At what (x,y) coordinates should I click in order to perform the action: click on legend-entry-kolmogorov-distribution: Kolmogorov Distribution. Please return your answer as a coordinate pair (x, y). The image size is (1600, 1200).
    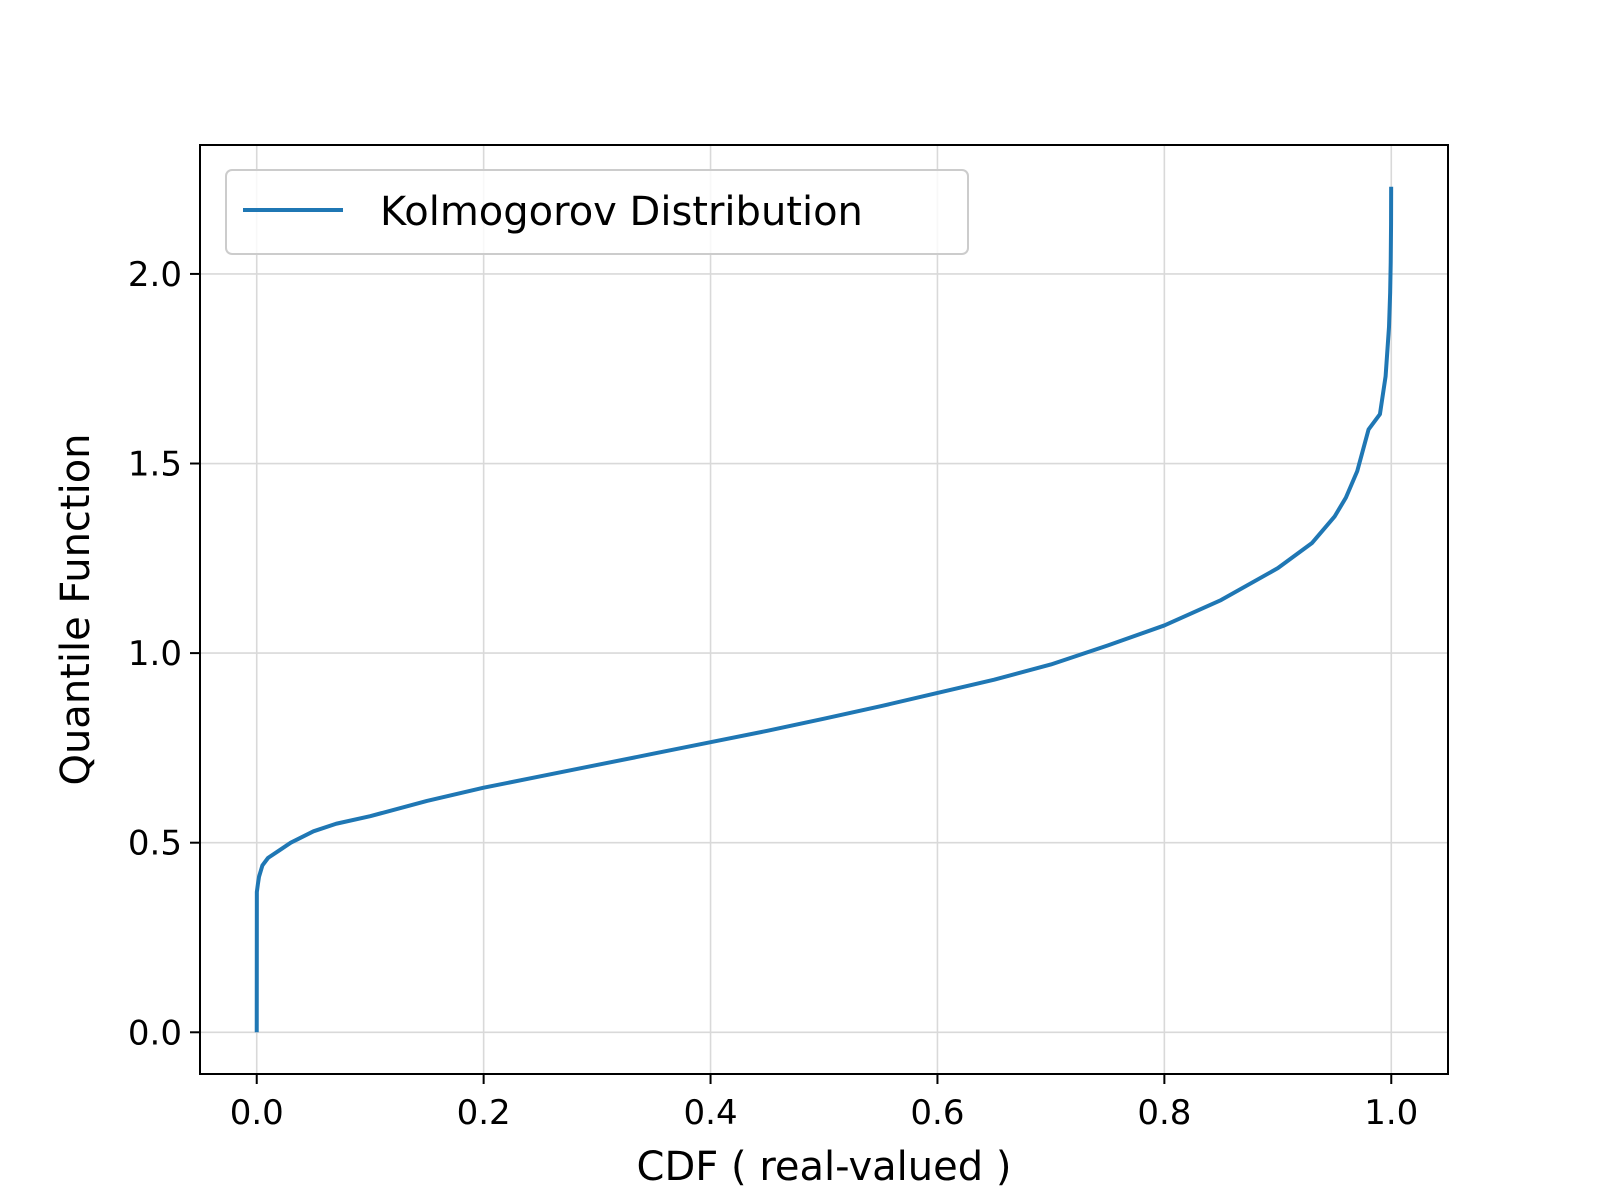
    Looking at the image, I should click on (621, 212).